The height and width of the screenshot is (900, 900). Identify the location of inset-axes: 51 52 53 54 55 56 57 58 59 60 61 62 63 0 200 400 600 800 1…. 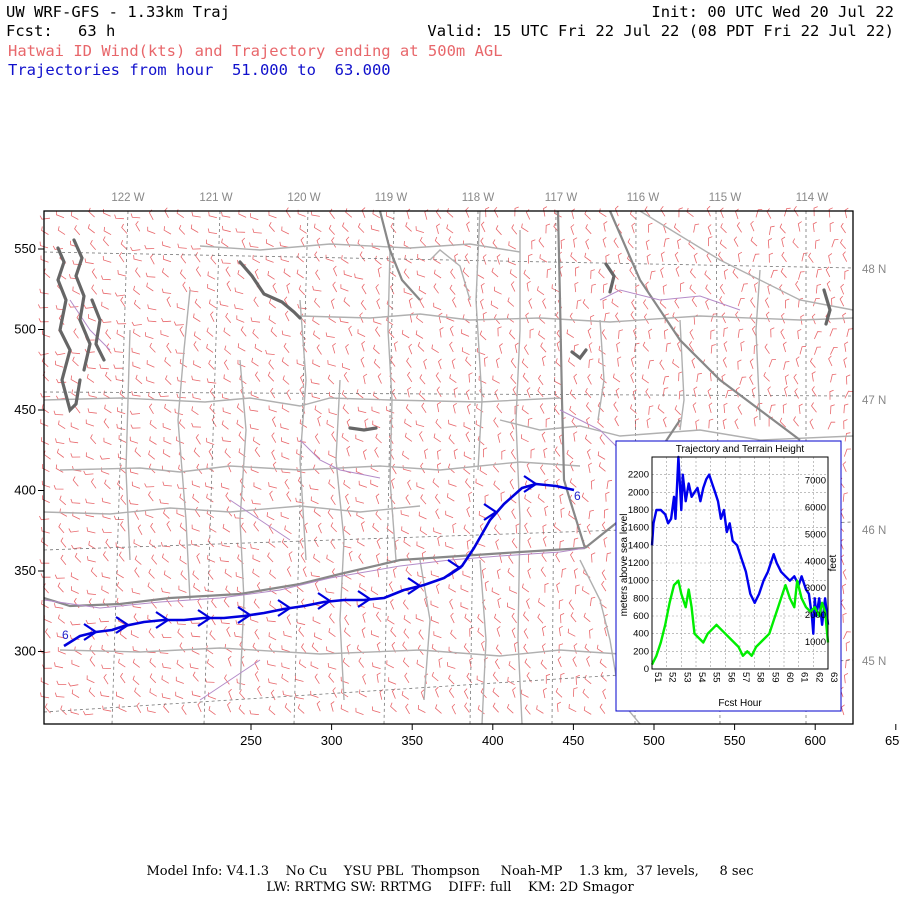
(733, 576).